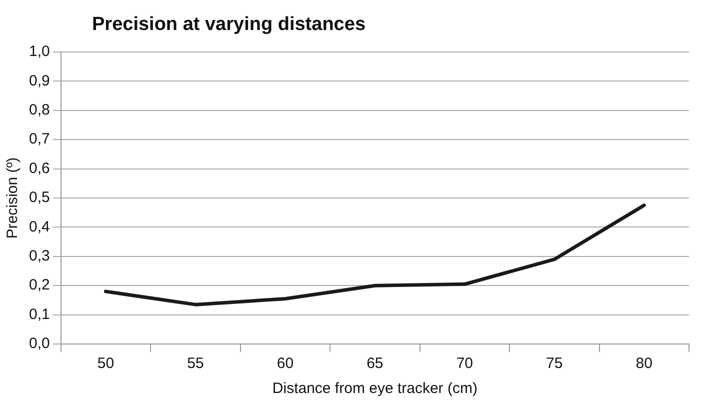 The height and width of the screenshot is (402, 709). Describe the element at coordinates (375, 389) in the screenshot. I see `x-axis-title: Distance from eye tracker (cm)` at that location.